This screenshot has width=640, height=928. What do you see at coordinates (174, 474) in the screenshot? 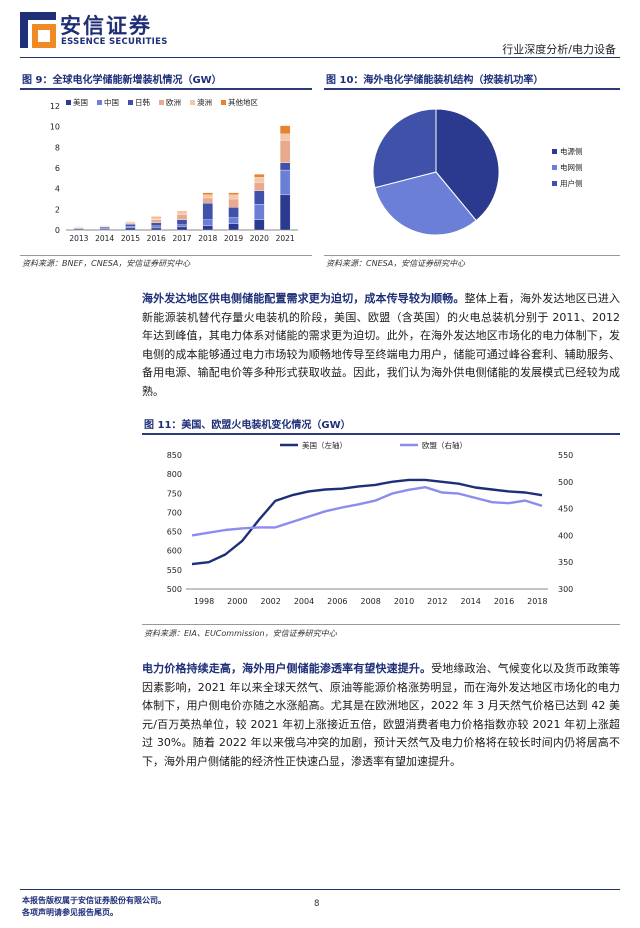
I see `fig11-left-tick-label: 800` at bounding box center [174, 474].